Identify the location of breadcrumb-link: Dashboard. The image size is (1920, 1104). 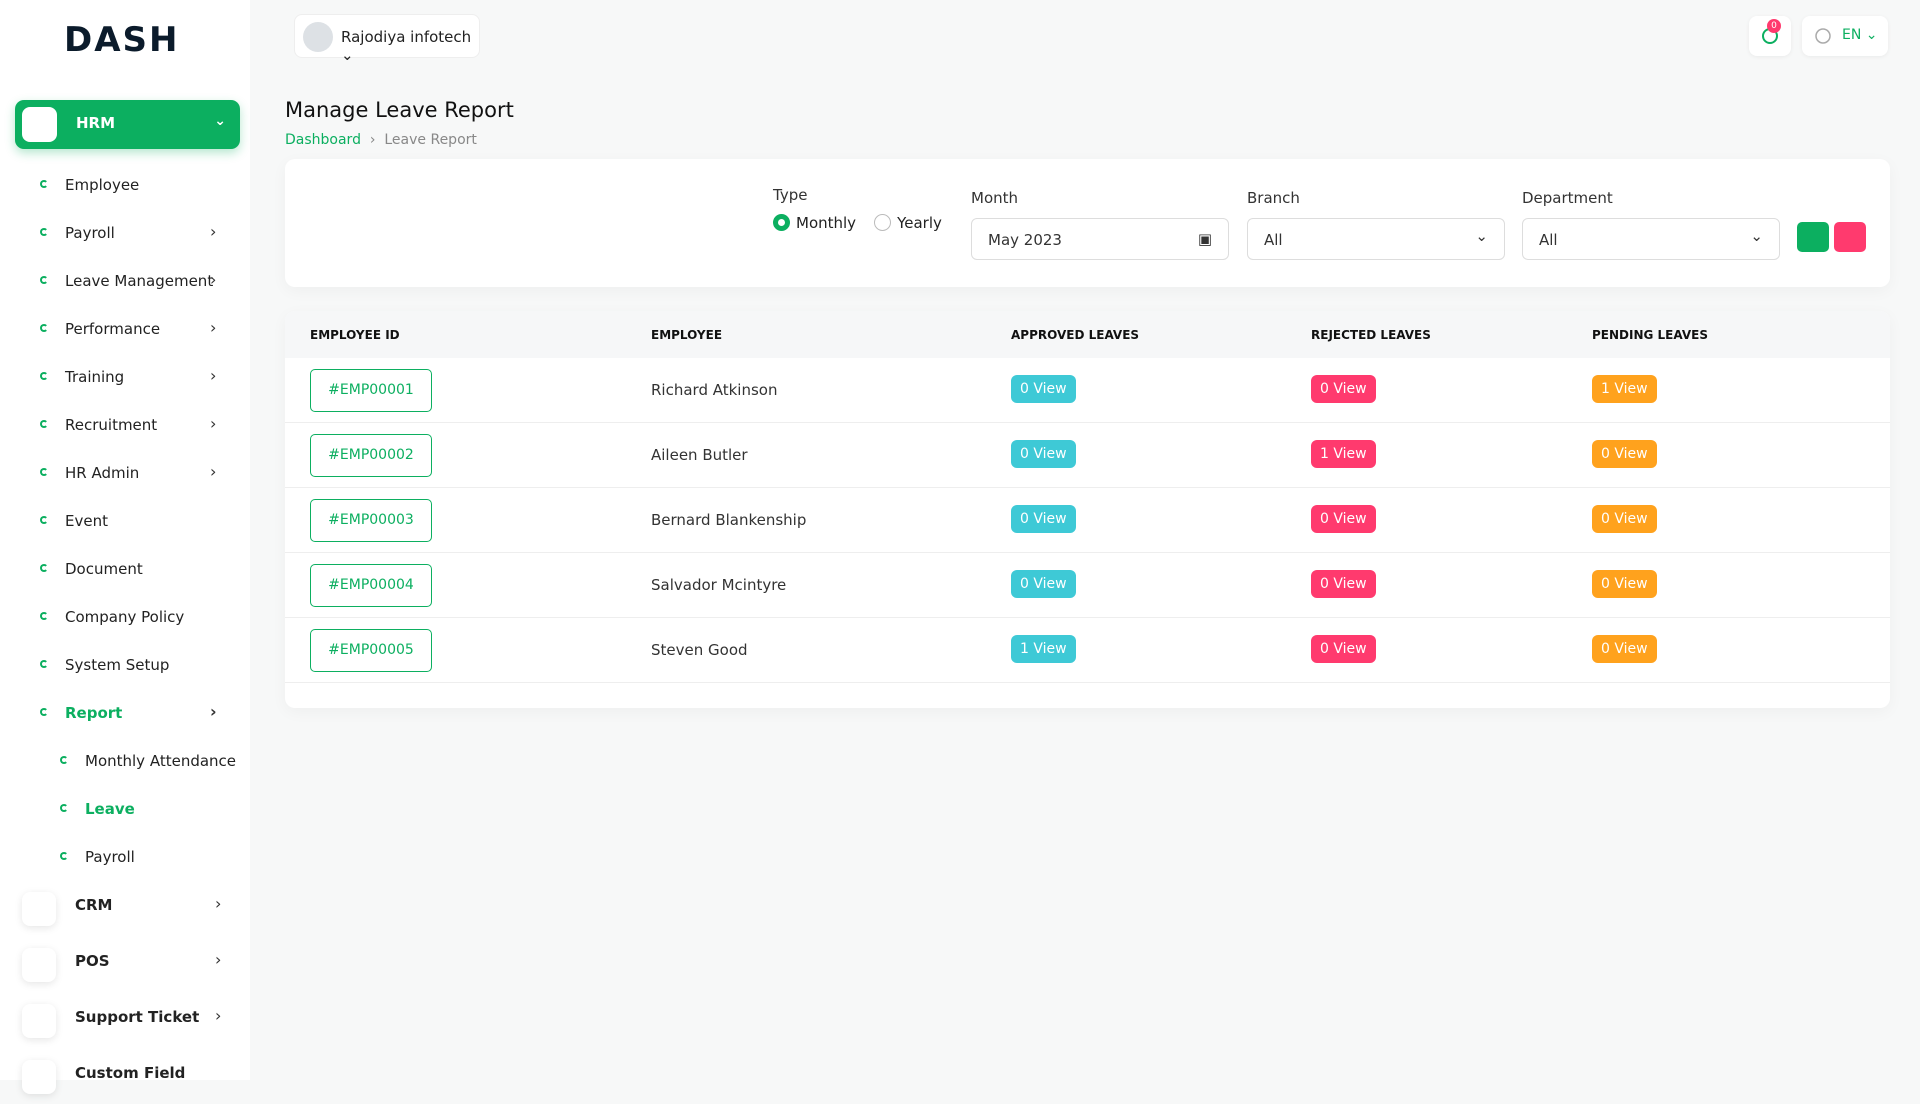
(323, 140).